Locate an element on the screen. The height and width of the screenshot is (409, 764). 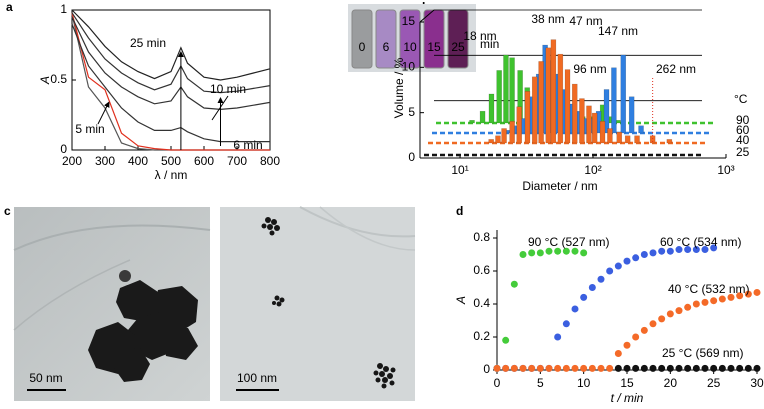
legend-label: 25 is located at coordinates (743, 152).